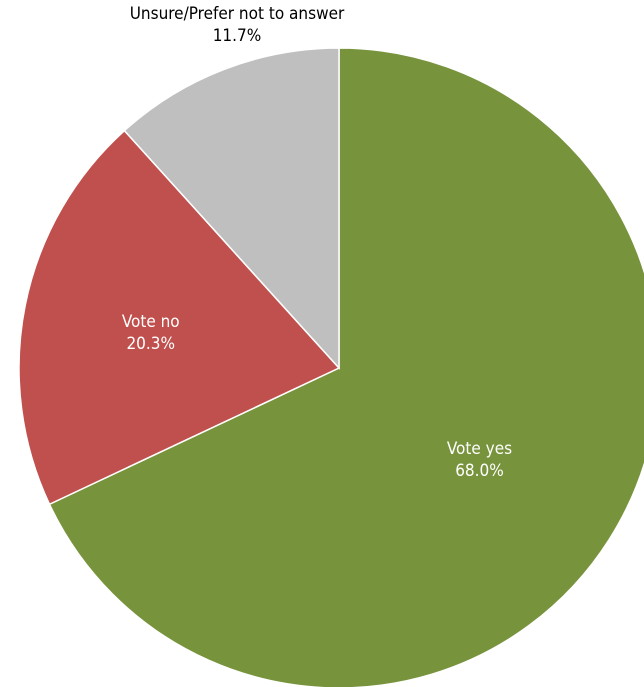  I want to click on slice-label-value: 11.7%, so click(237, 36).